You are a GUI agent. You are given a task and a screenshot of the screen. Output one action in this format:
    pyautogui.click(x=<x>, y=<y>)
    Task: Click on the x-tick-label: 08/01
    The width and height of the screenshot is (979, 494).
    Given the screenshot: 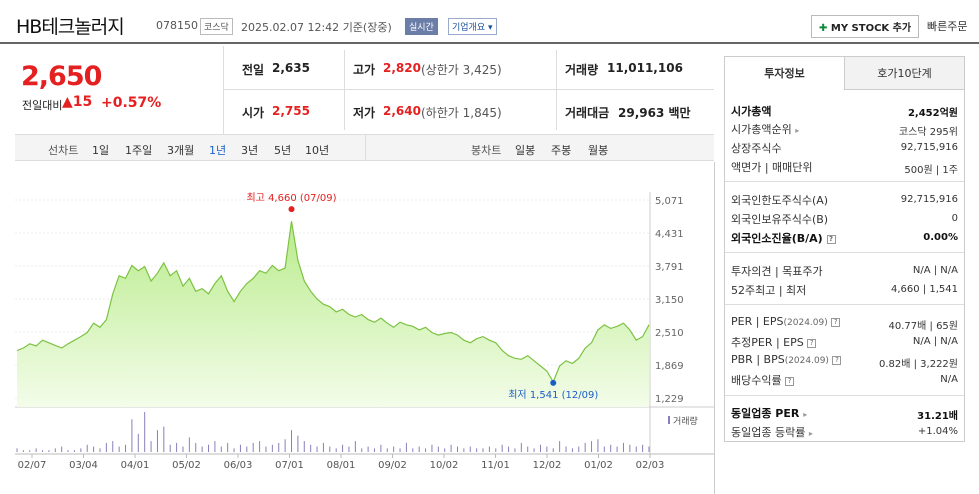 What is the action you would take?
    pyautogui.click(x=341, y=465)
    